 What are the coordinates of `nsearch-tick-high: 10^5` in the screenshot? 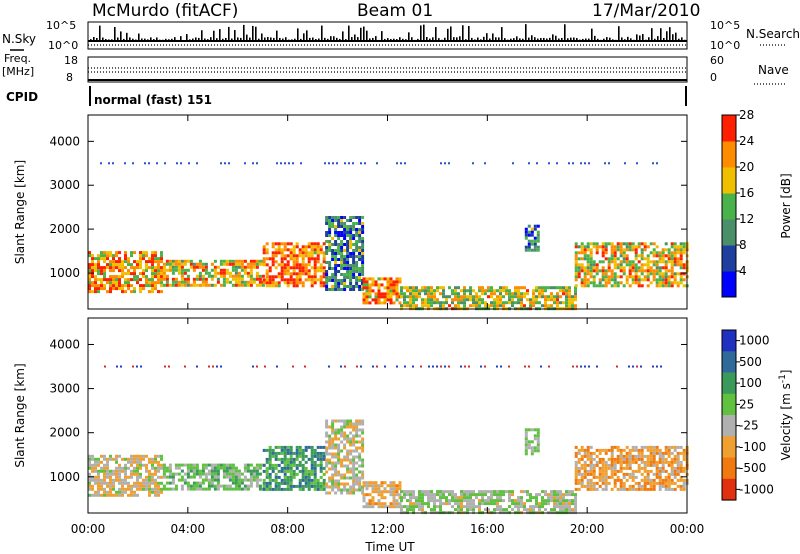 It's located at (725, 25).